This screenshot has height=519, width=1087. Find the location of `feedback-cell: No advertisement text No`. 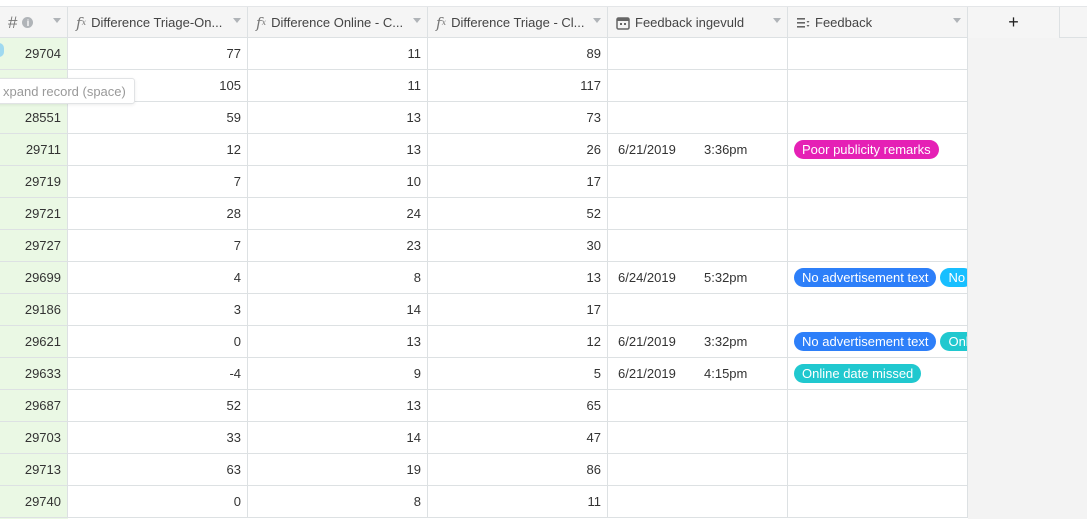

feedback-cell: No advertisement text No is located at coordinates (878, 277).